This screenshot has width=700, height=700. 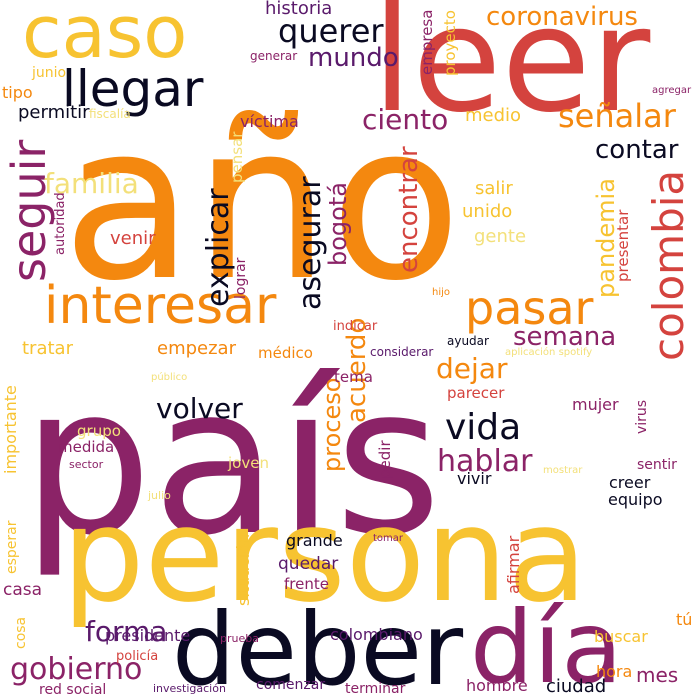 What do you see at coordinates (388, 538) in the screenshot?
I see `word-tomar: tomar` at bounding box center [388, 538].